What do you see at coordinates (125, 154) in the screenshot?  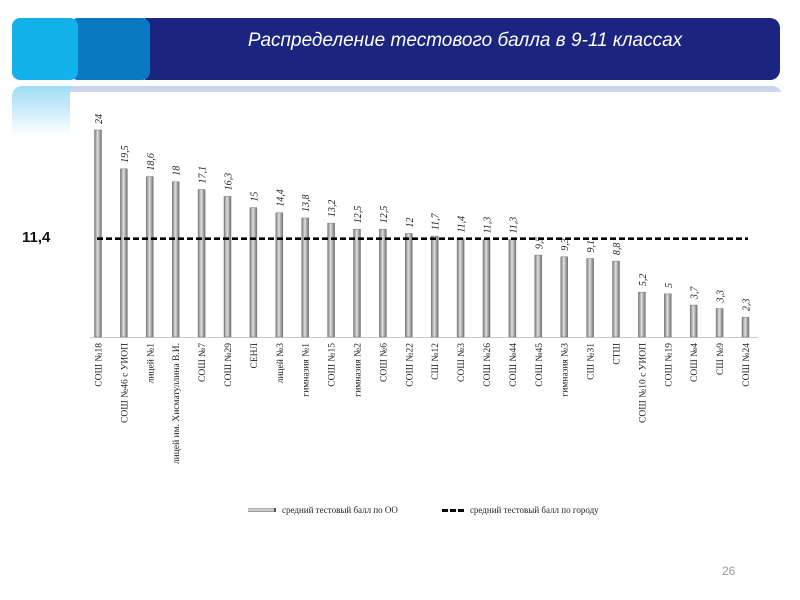 I see `bar-value-label: 19,5` at bounding box center [125, 154].